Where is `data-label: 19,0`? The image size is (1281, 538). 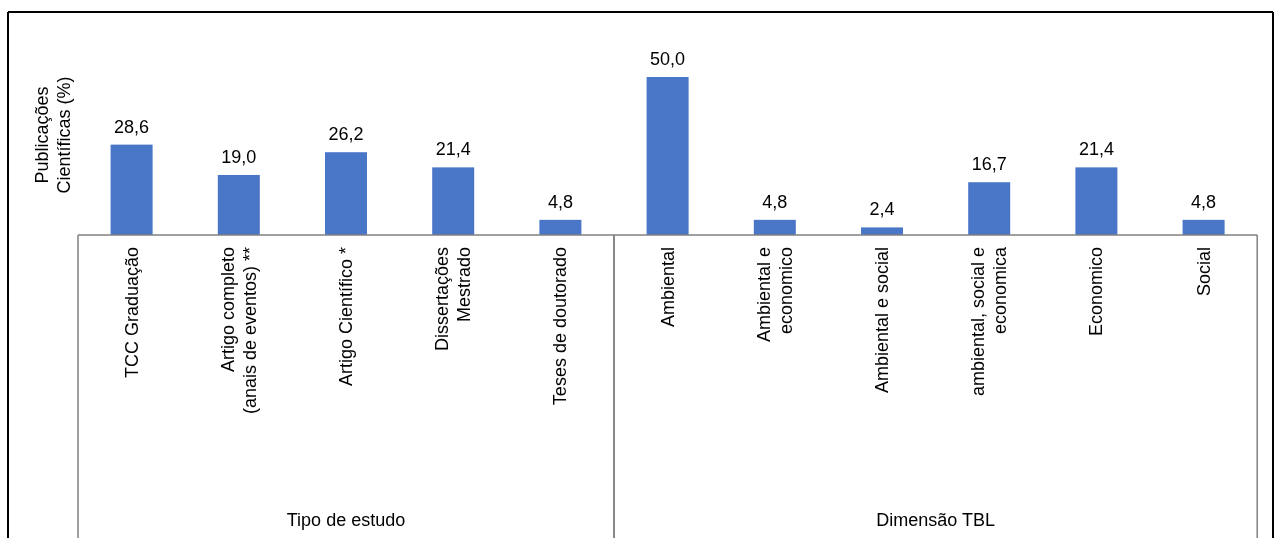 data-label: 19,0 is located at coordinates (239, 156).